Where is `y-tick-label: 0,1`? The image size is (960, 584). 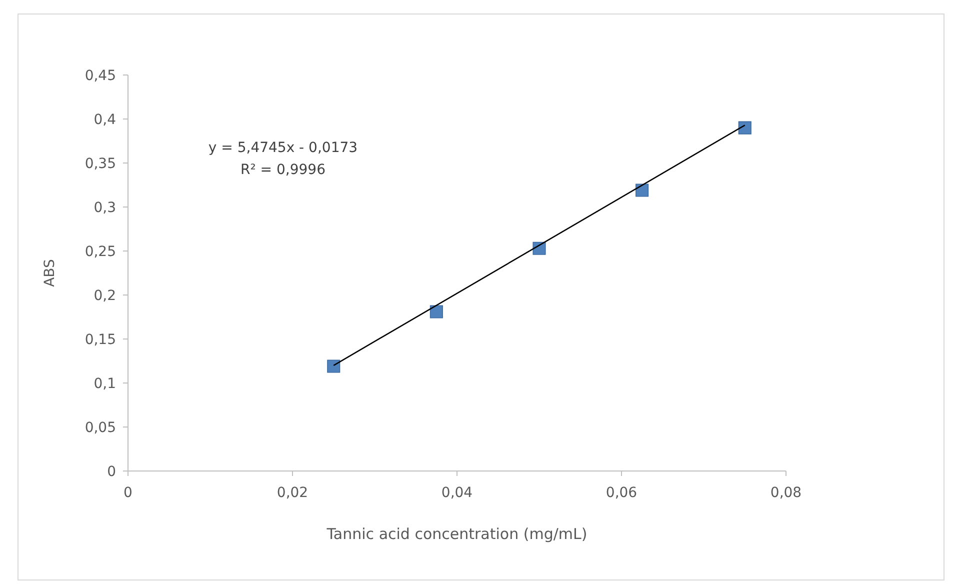 y-tick-label: 0,1 is located at coordinates (105, 384).